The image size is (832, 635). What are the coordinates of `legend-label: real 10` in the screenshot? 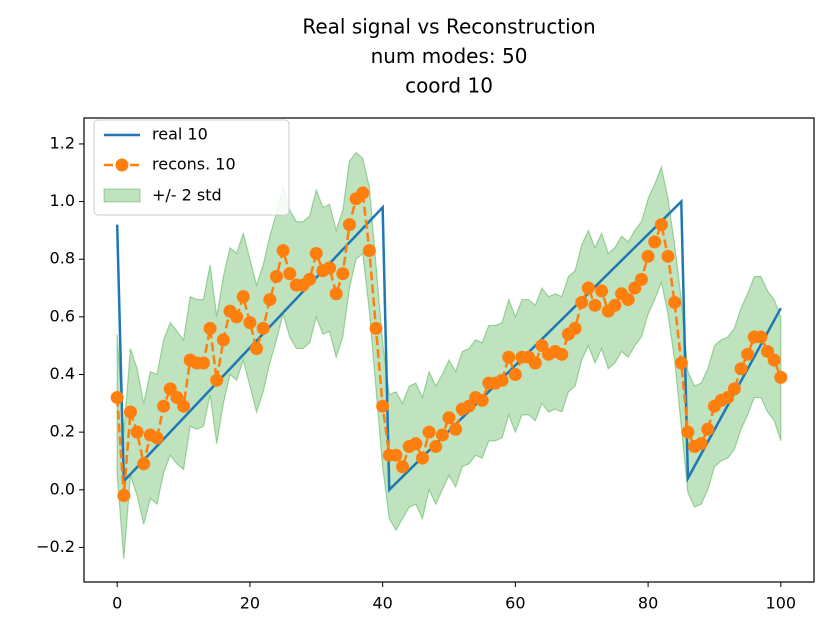 It's located at (180, 134).